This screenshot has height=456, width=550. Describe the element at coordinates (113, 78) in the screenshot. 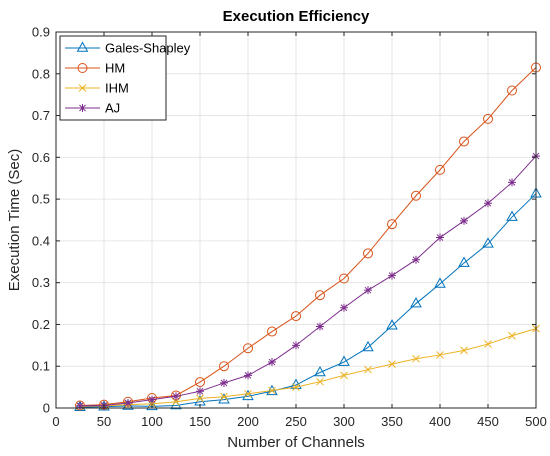

I see `legend-box` at that location.